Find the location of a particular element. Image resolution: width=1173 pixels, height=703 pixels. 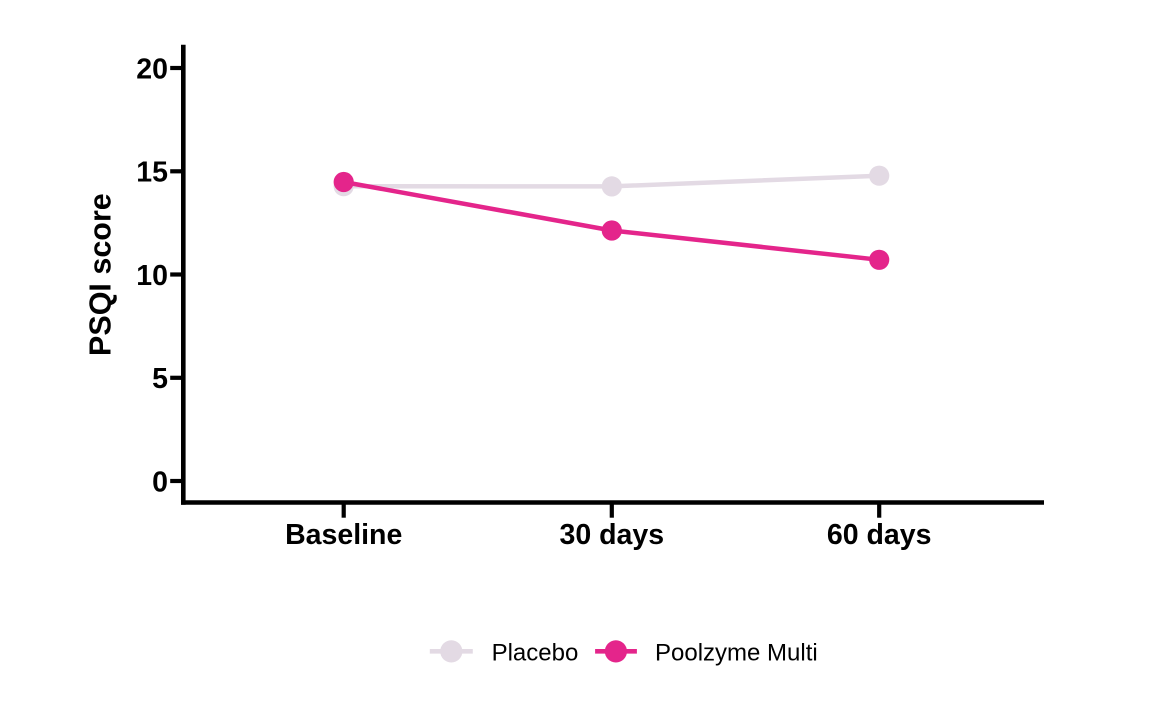

svg-text: Placebo is located at coordinates (535, 653).